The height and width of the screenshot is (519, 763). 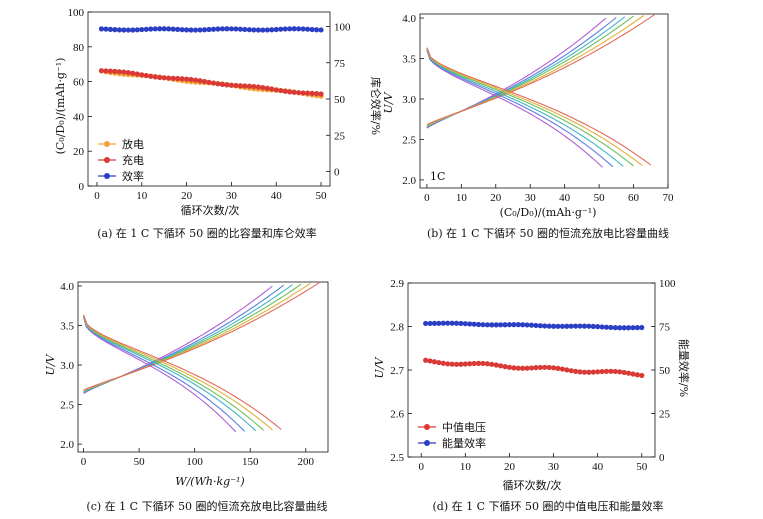 What do you see at coordinates (210, 210) in the screenshot?
I see `panel-a-xlabel: 循环次数/次` at bounding box center [210, 210].